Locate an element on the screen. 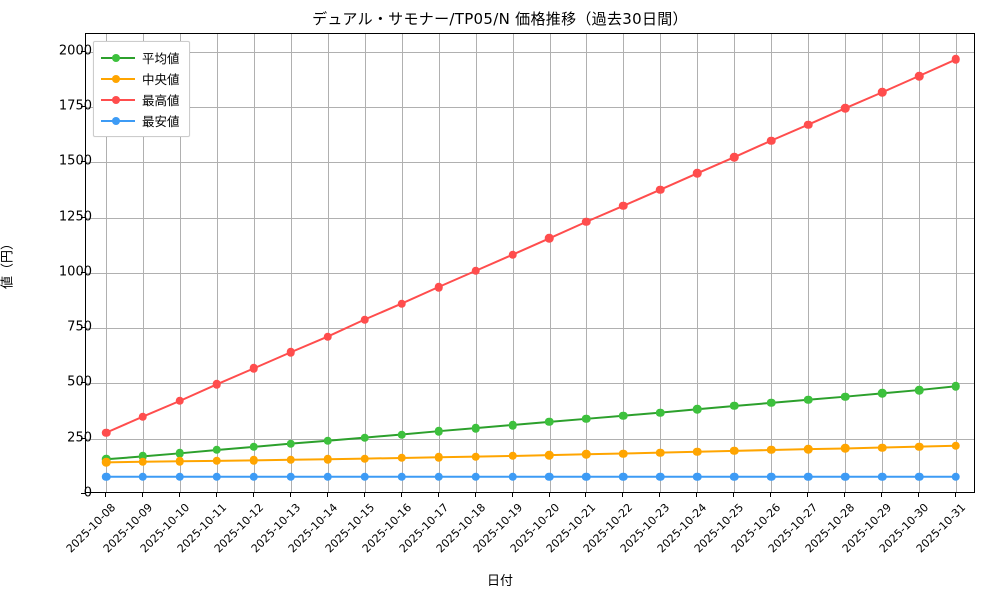 The width and height of the screenshot is (1000, 600). legend-label: 最高値 is located at coordinates (161, 100).